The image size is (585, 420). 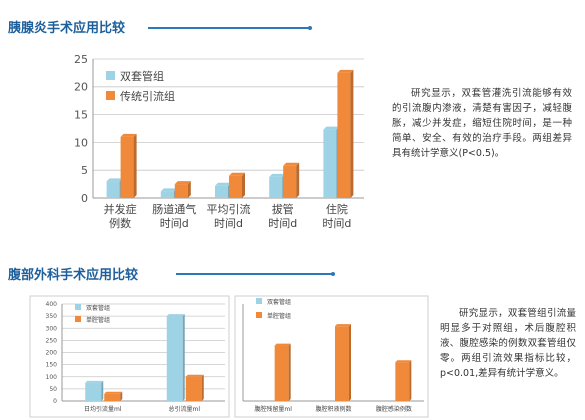 I want to click on x-tick-label: 腹腔感染例数, so click(x=394, y=409).